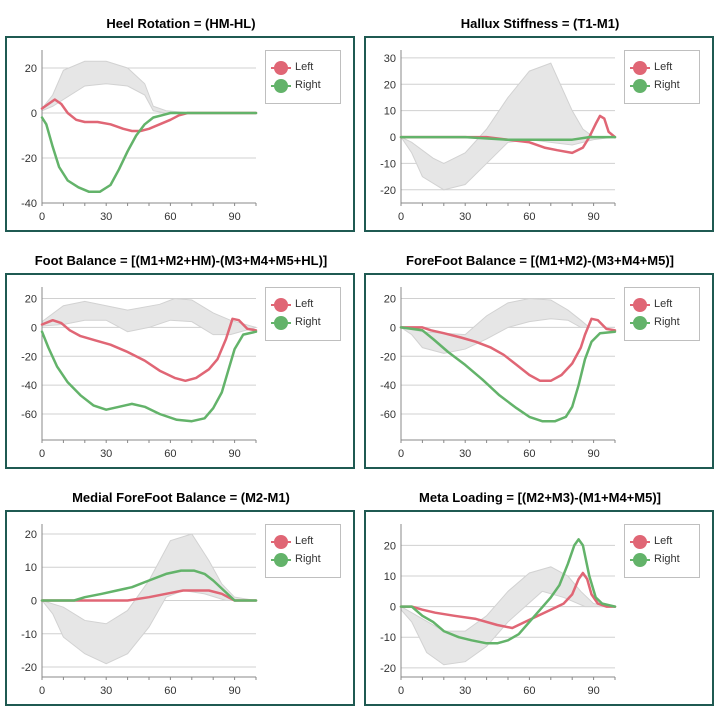 Image resolution: width=718 pixels, height=713 pixels. I want to click on chart-title: Medial ForeFoot Balance = (M2-M1), so click(181, 497).